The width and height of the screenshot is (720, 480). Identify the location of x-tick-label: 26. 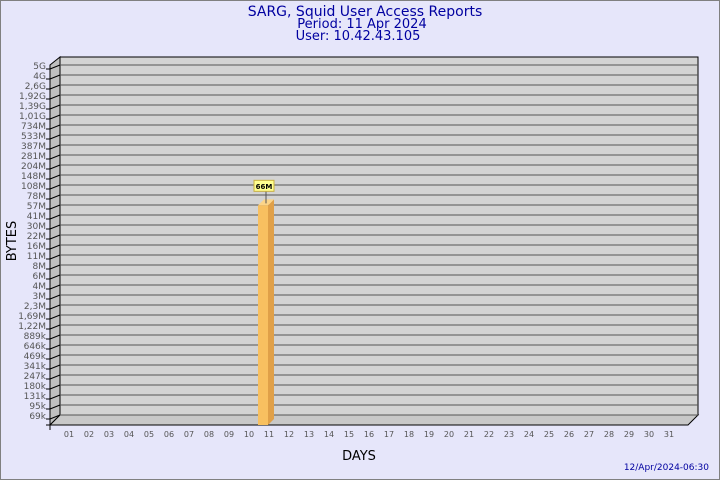
(569, 434).